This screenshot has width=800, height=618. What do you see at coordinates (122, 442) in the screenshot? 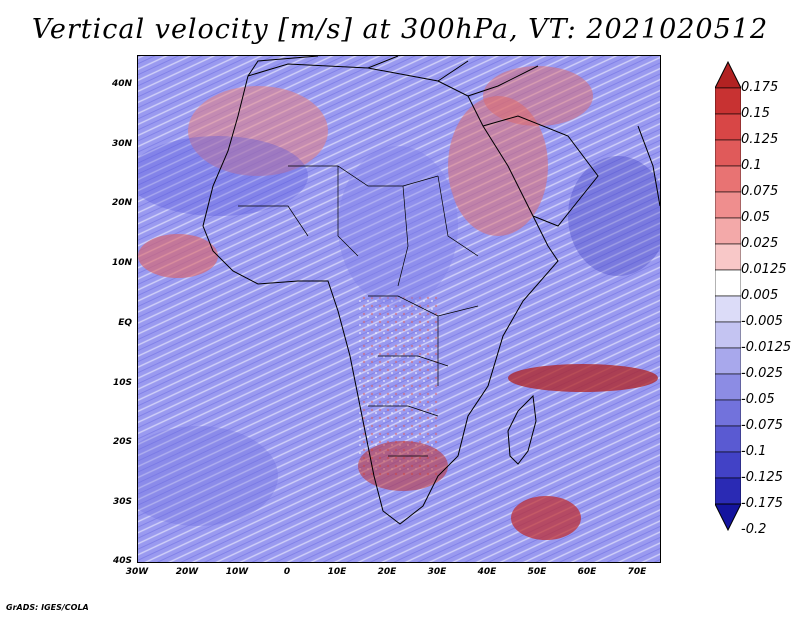
I see `lat-label-20s: 20S` at bounding box center [122, 442].